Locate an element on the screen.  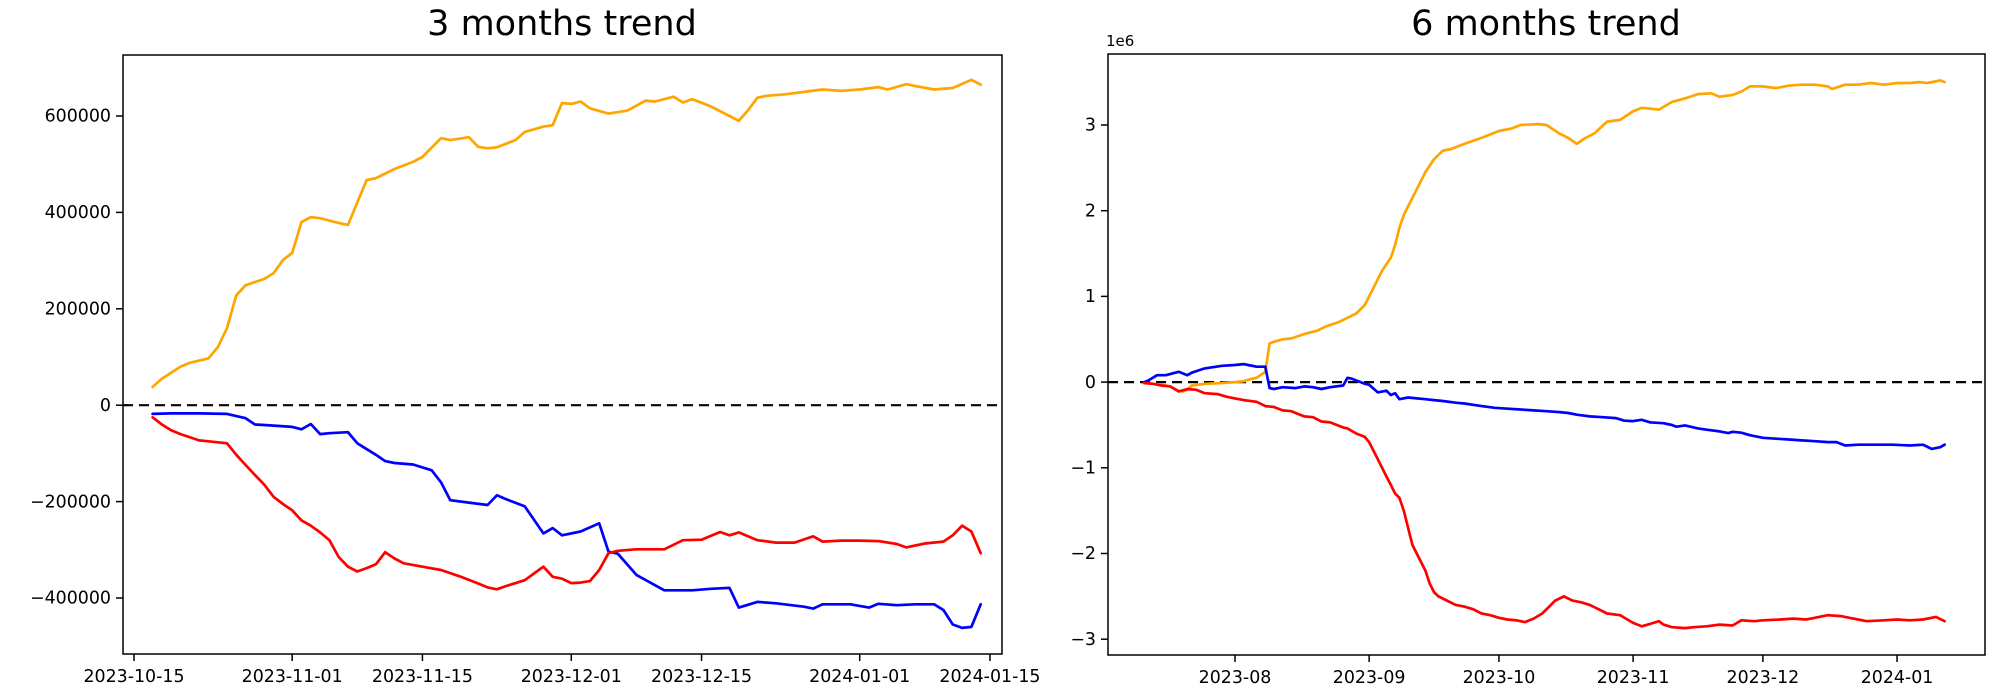
x-tick-label: 2023-11-01 is located at coordinates (292, 677).